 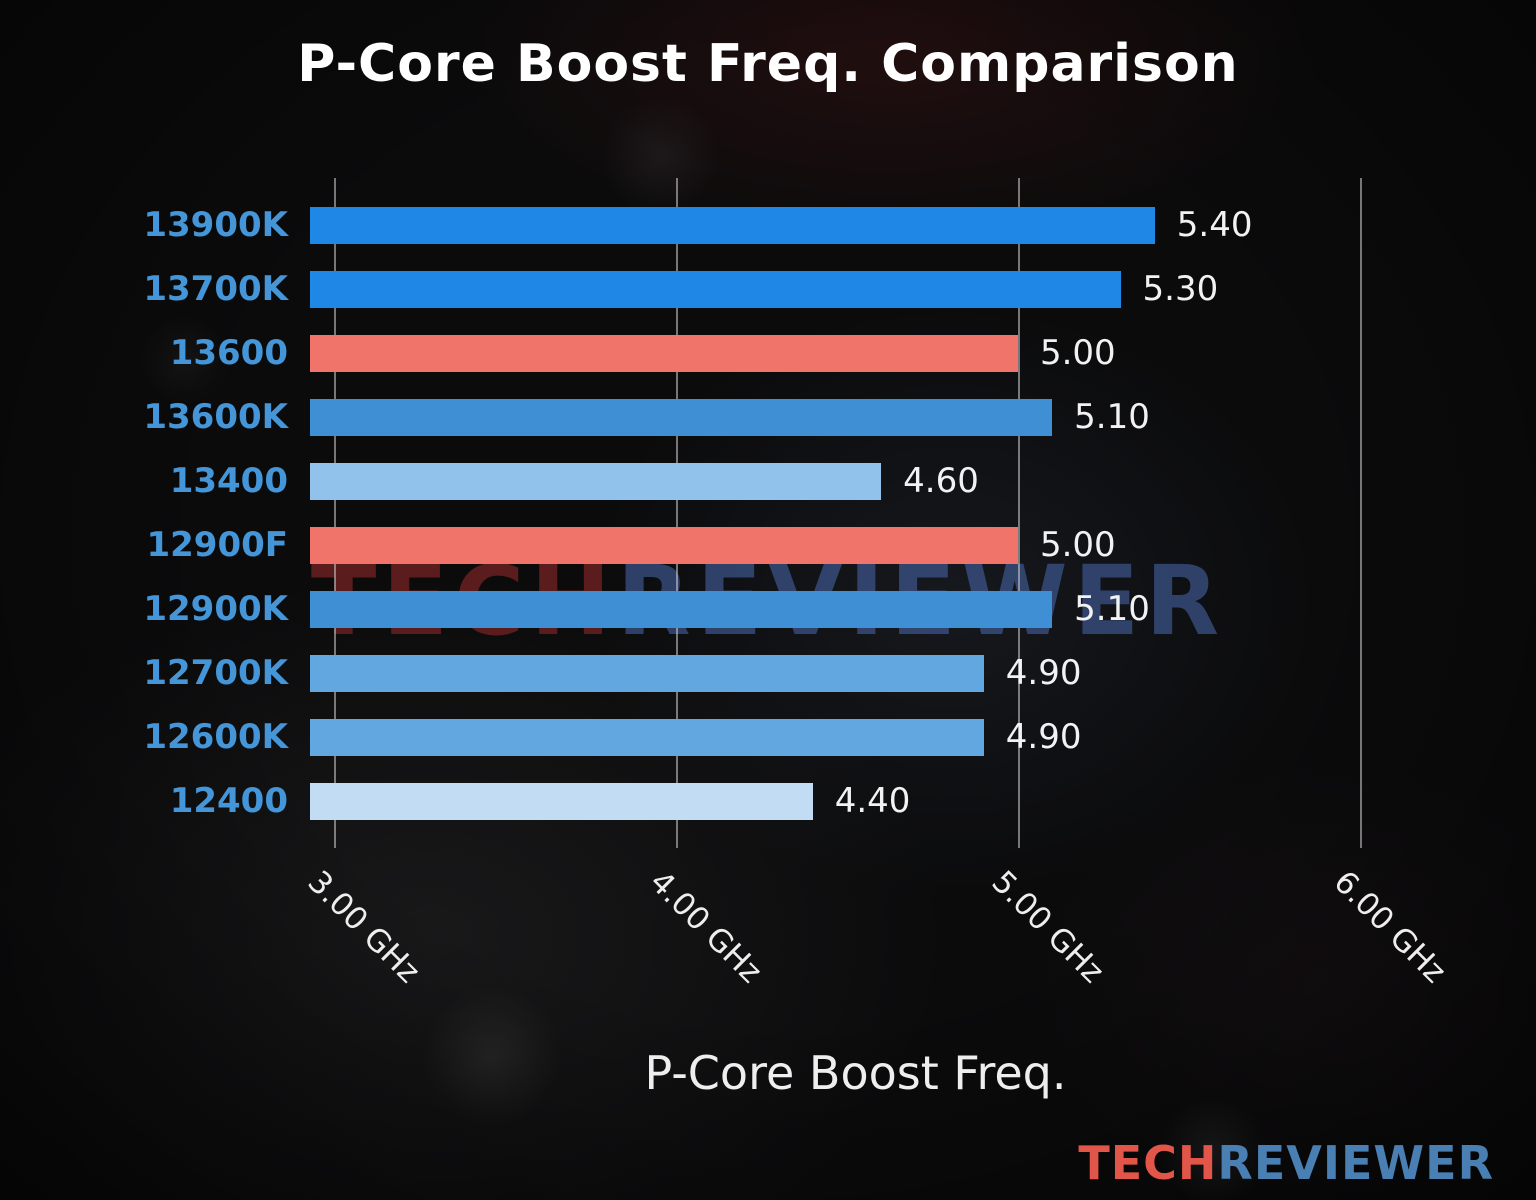 What do you see at coordinates (872, 801) in the screenshot?
I see `value-label-12400: 4.40` at bounding box center [872, 801].